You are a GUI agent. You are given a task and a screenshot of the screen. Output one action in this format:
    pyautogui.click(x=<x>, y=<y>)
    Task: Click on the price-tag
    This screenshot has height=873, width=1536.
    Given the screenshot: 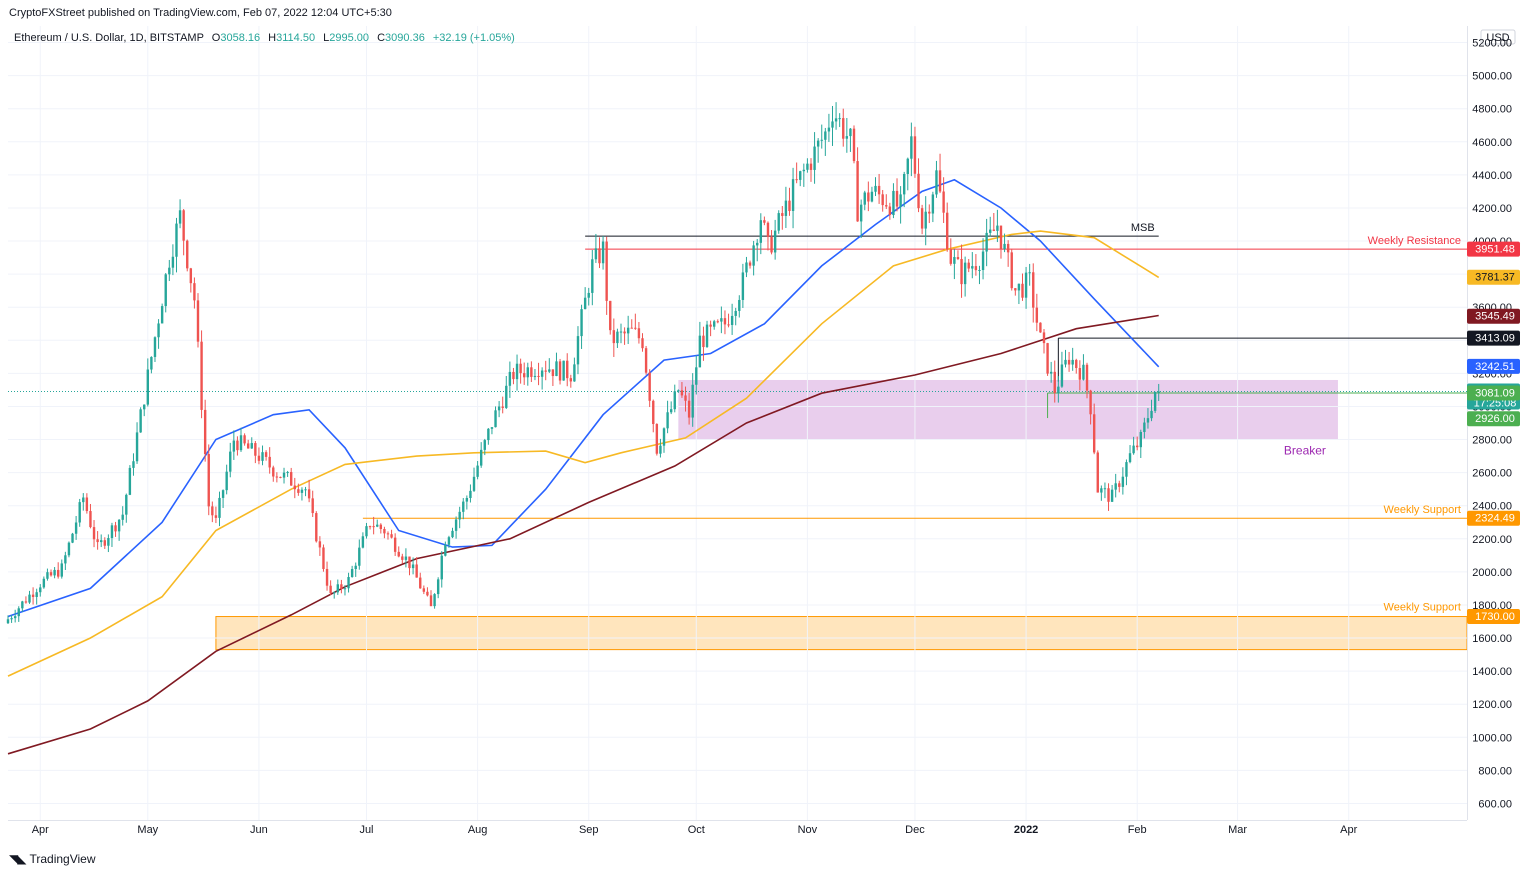 What is the action you would take?
    pyautogui.click(x=1493, y=518)
    